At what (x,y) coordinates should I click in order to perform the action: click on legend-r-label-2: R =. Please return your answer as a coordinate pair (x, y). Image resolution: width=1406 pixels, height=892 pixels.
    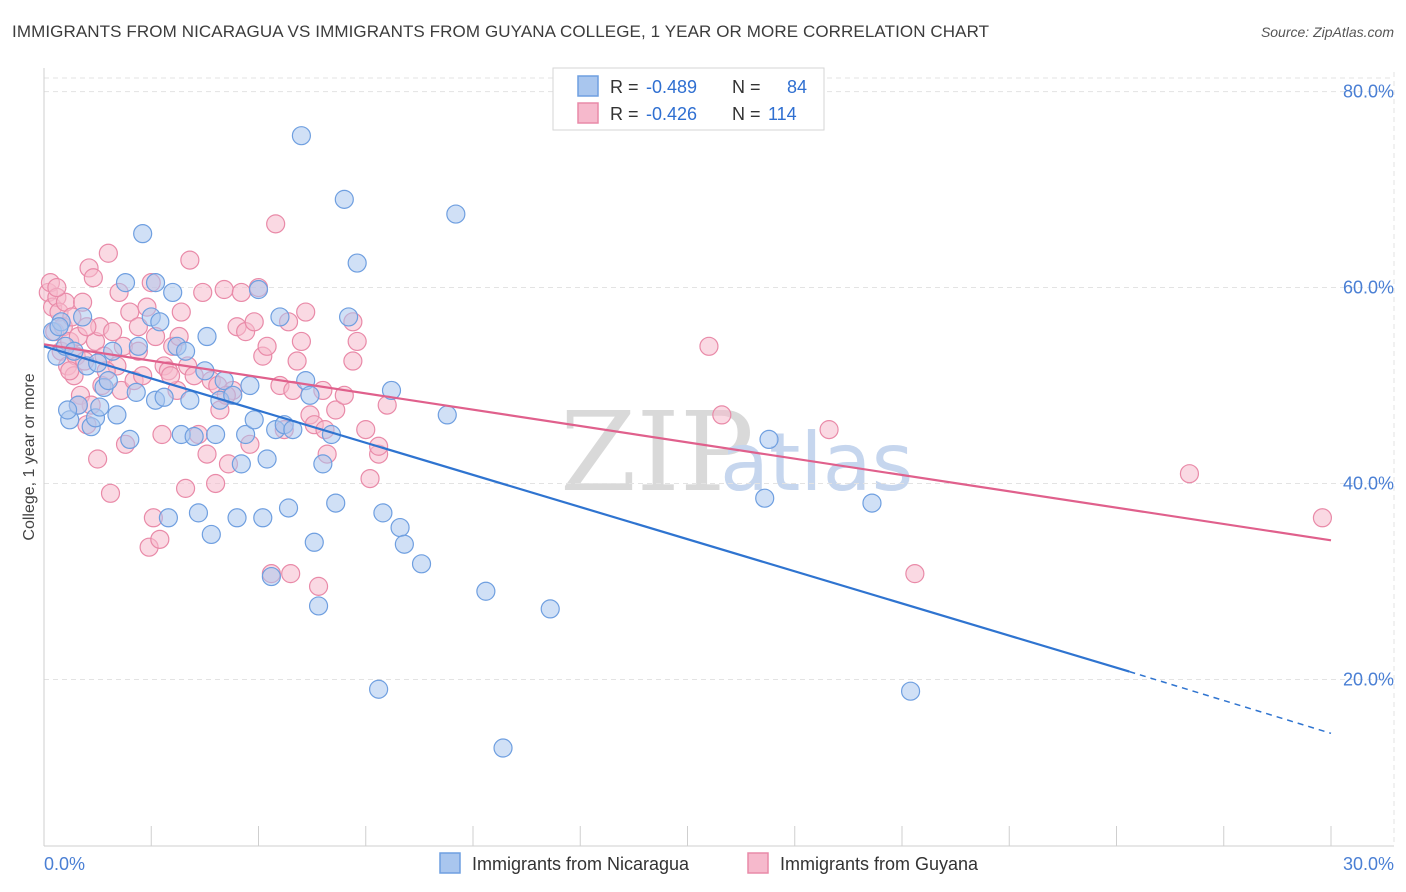
    Looking at the image, I should click on (624, 114).